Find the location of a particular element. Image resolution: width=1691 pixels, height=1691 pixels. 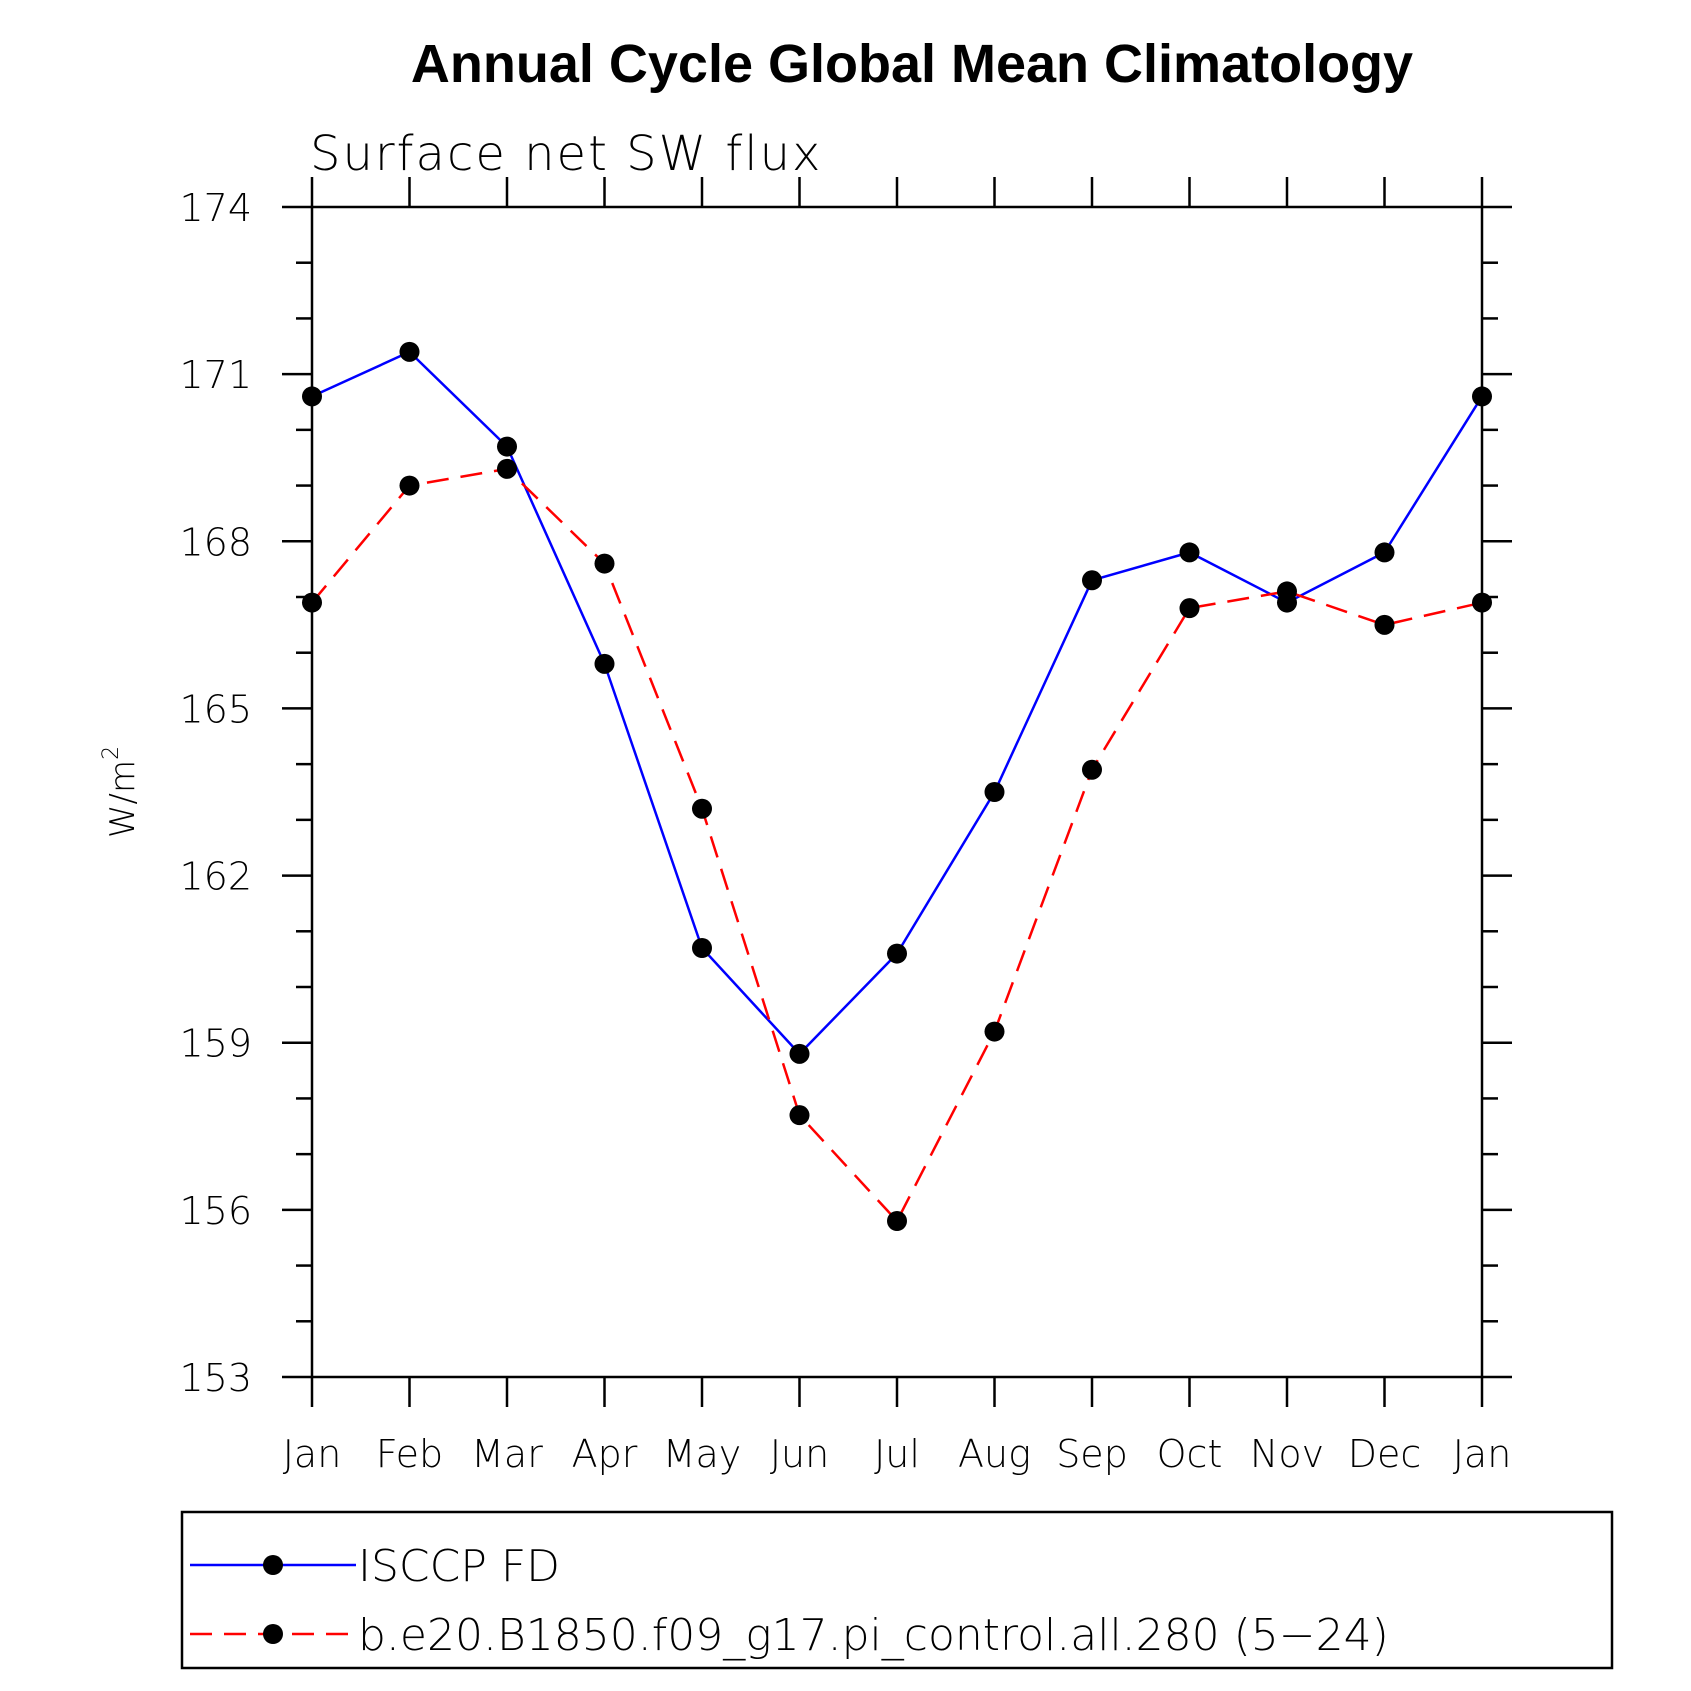

x-tick-label: Dec is located at coordinates (1385, 1454).